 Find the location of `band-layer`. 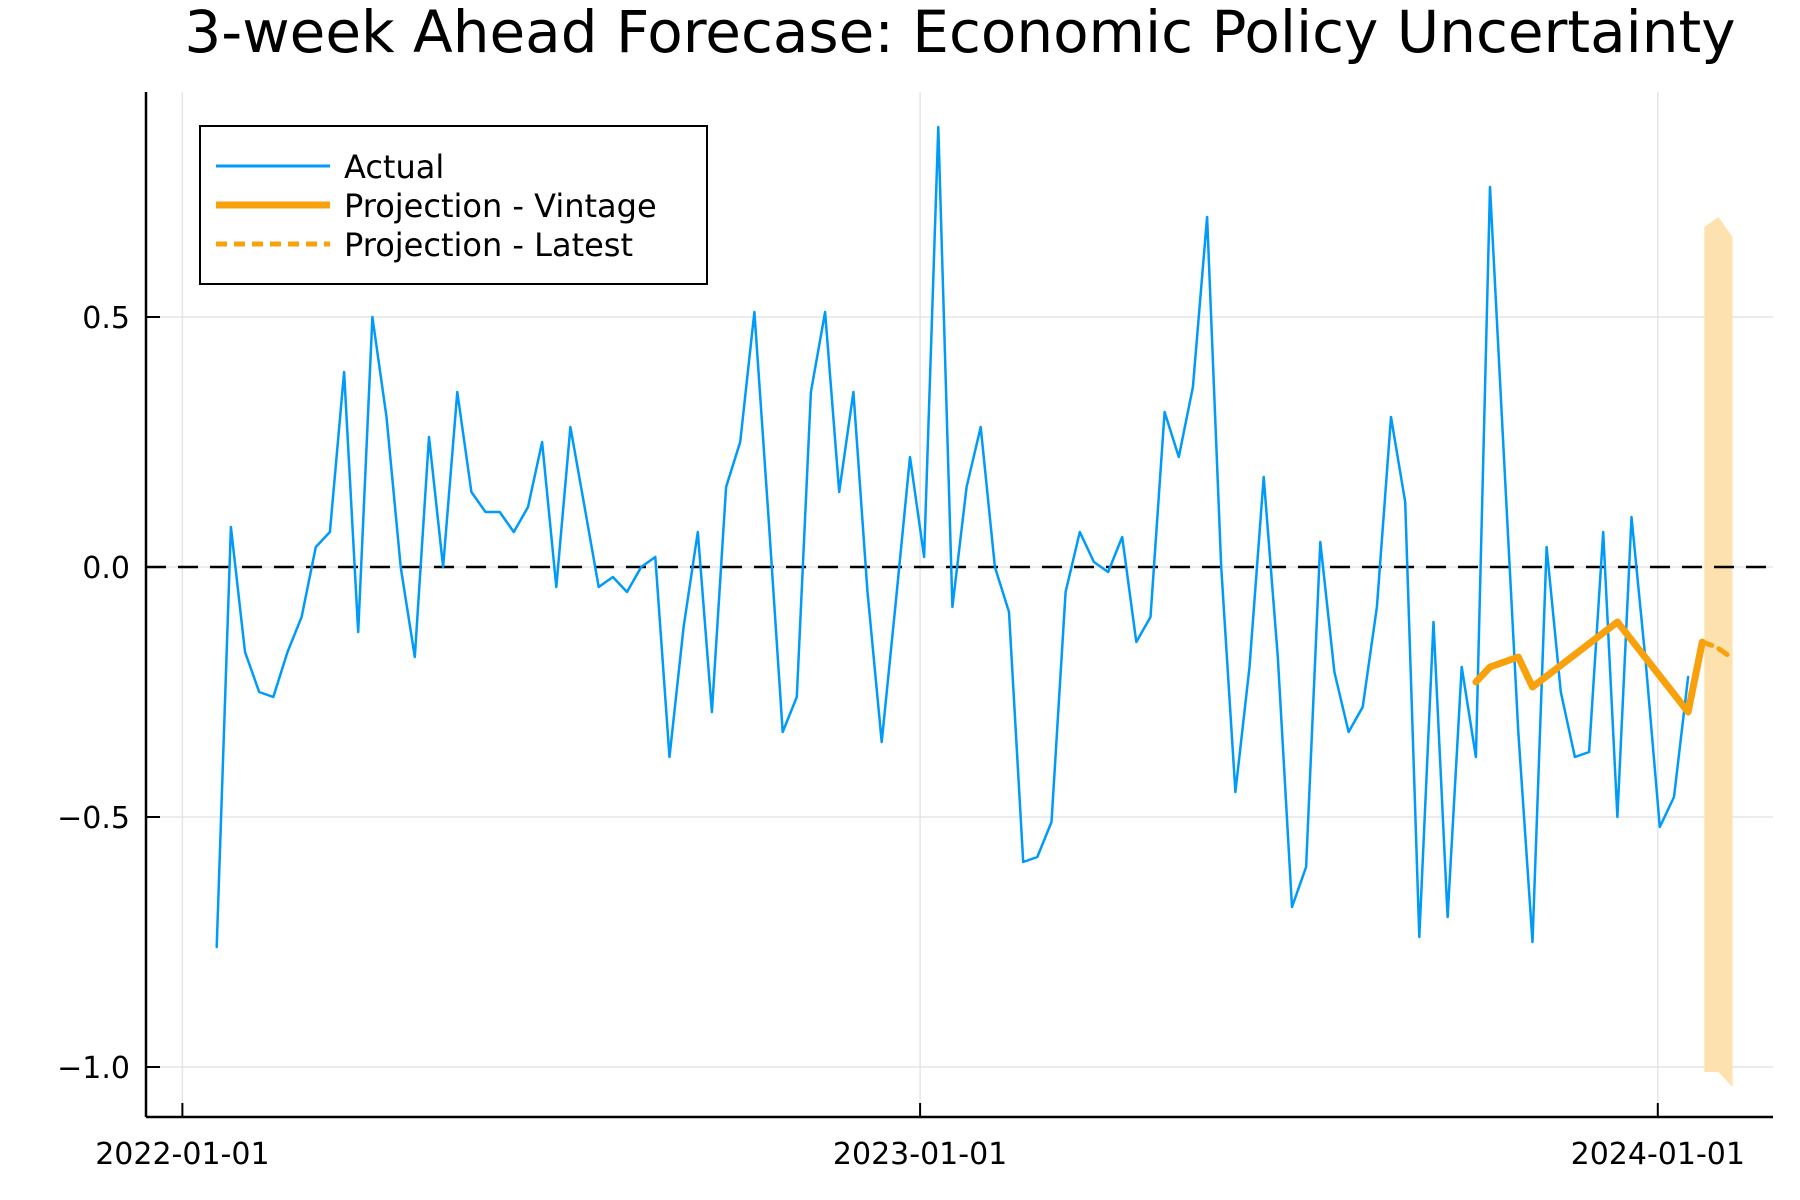

band-layer is located at coordinates (1718, 652).